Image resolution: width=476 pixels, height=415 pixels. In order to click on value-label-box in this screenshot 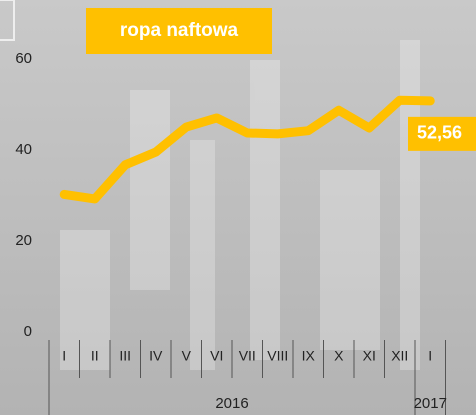, I will do `click(442, 133)`.